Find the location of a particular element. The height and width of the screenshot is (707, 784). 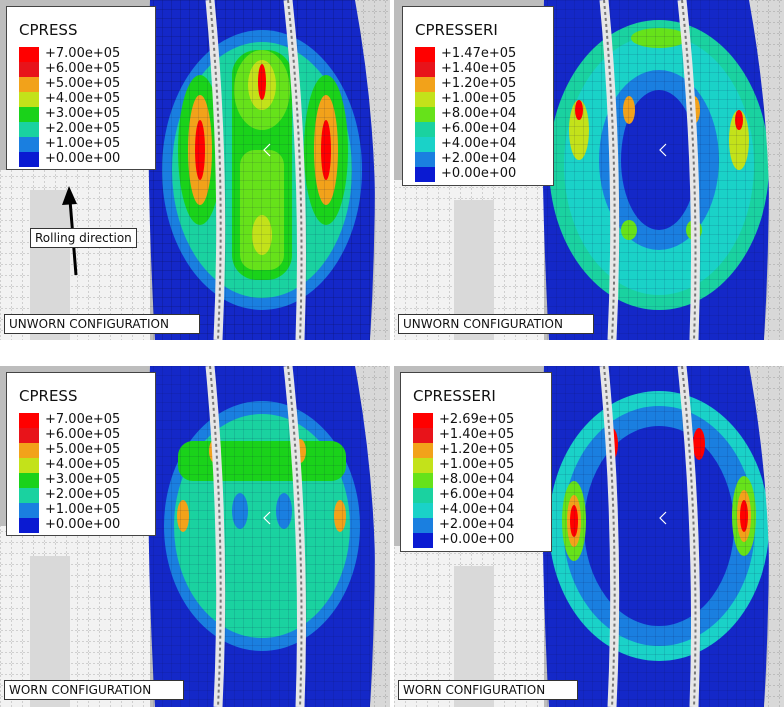

level-label: +2.69e+05 is located at coordinates (477, 419).